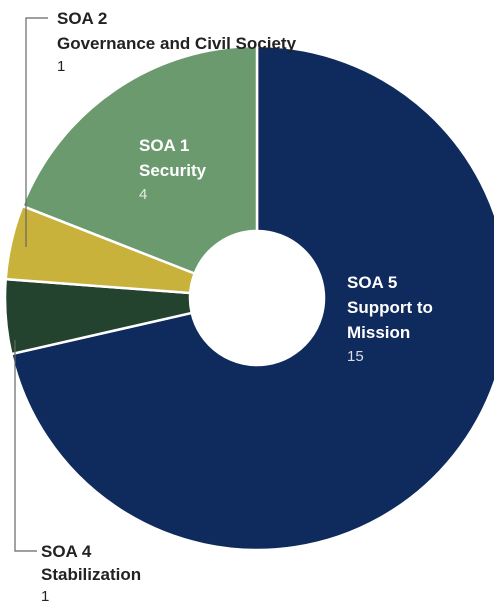  Describe the element at coordinates (372, 282) in the screenshot. I see `label-soa-5-line-1: SOA 5` at that location.